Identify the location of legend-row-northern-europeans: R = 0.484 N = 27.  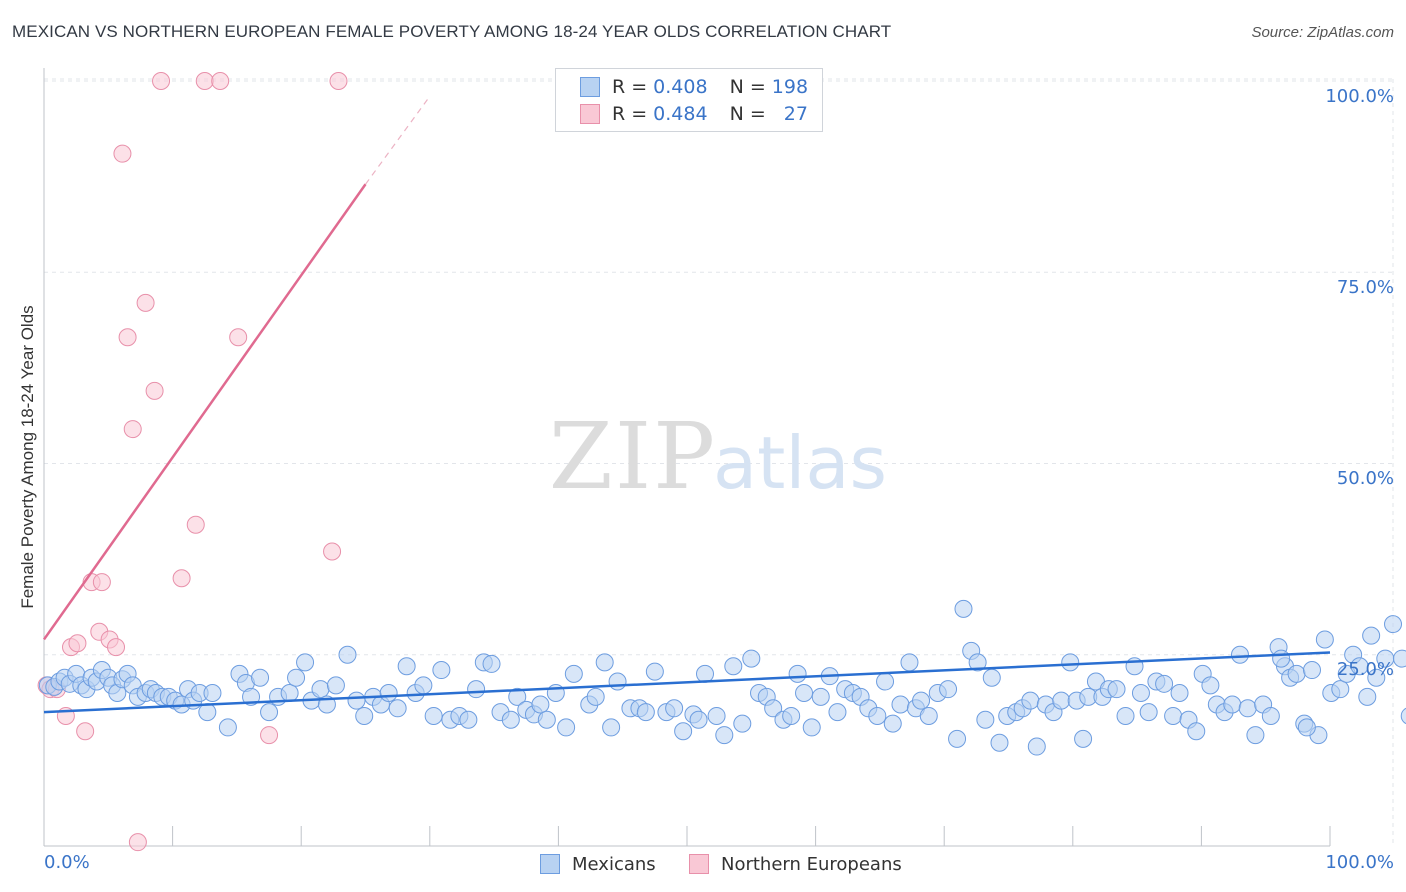
(694, 114).